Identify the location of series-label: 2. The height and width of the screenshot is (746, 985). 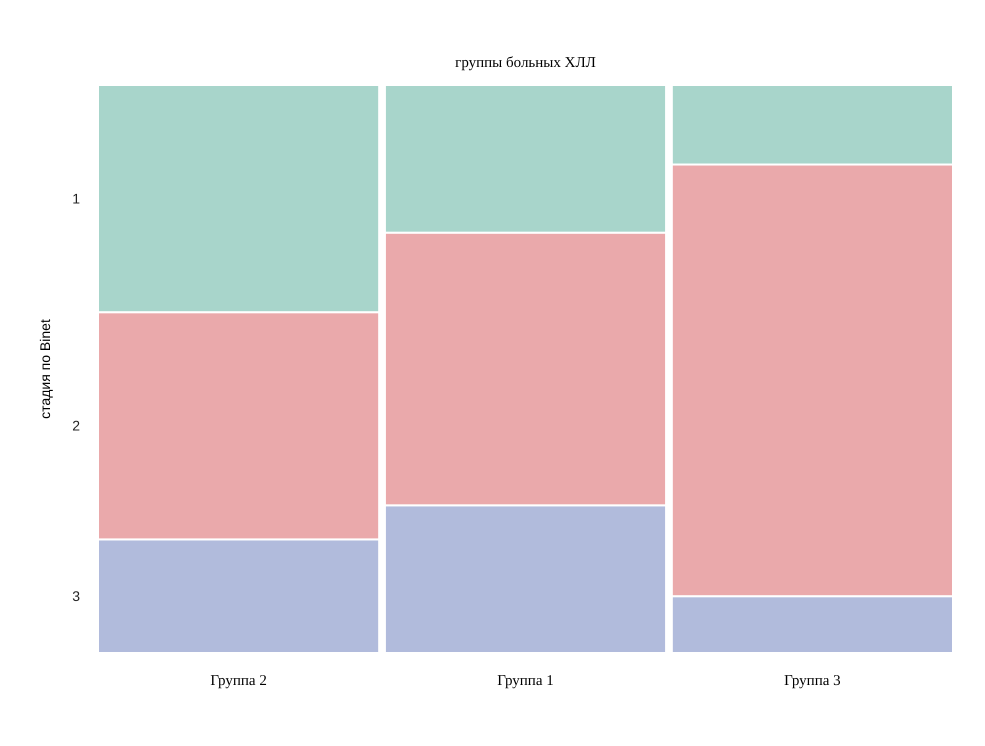
(76, 426).